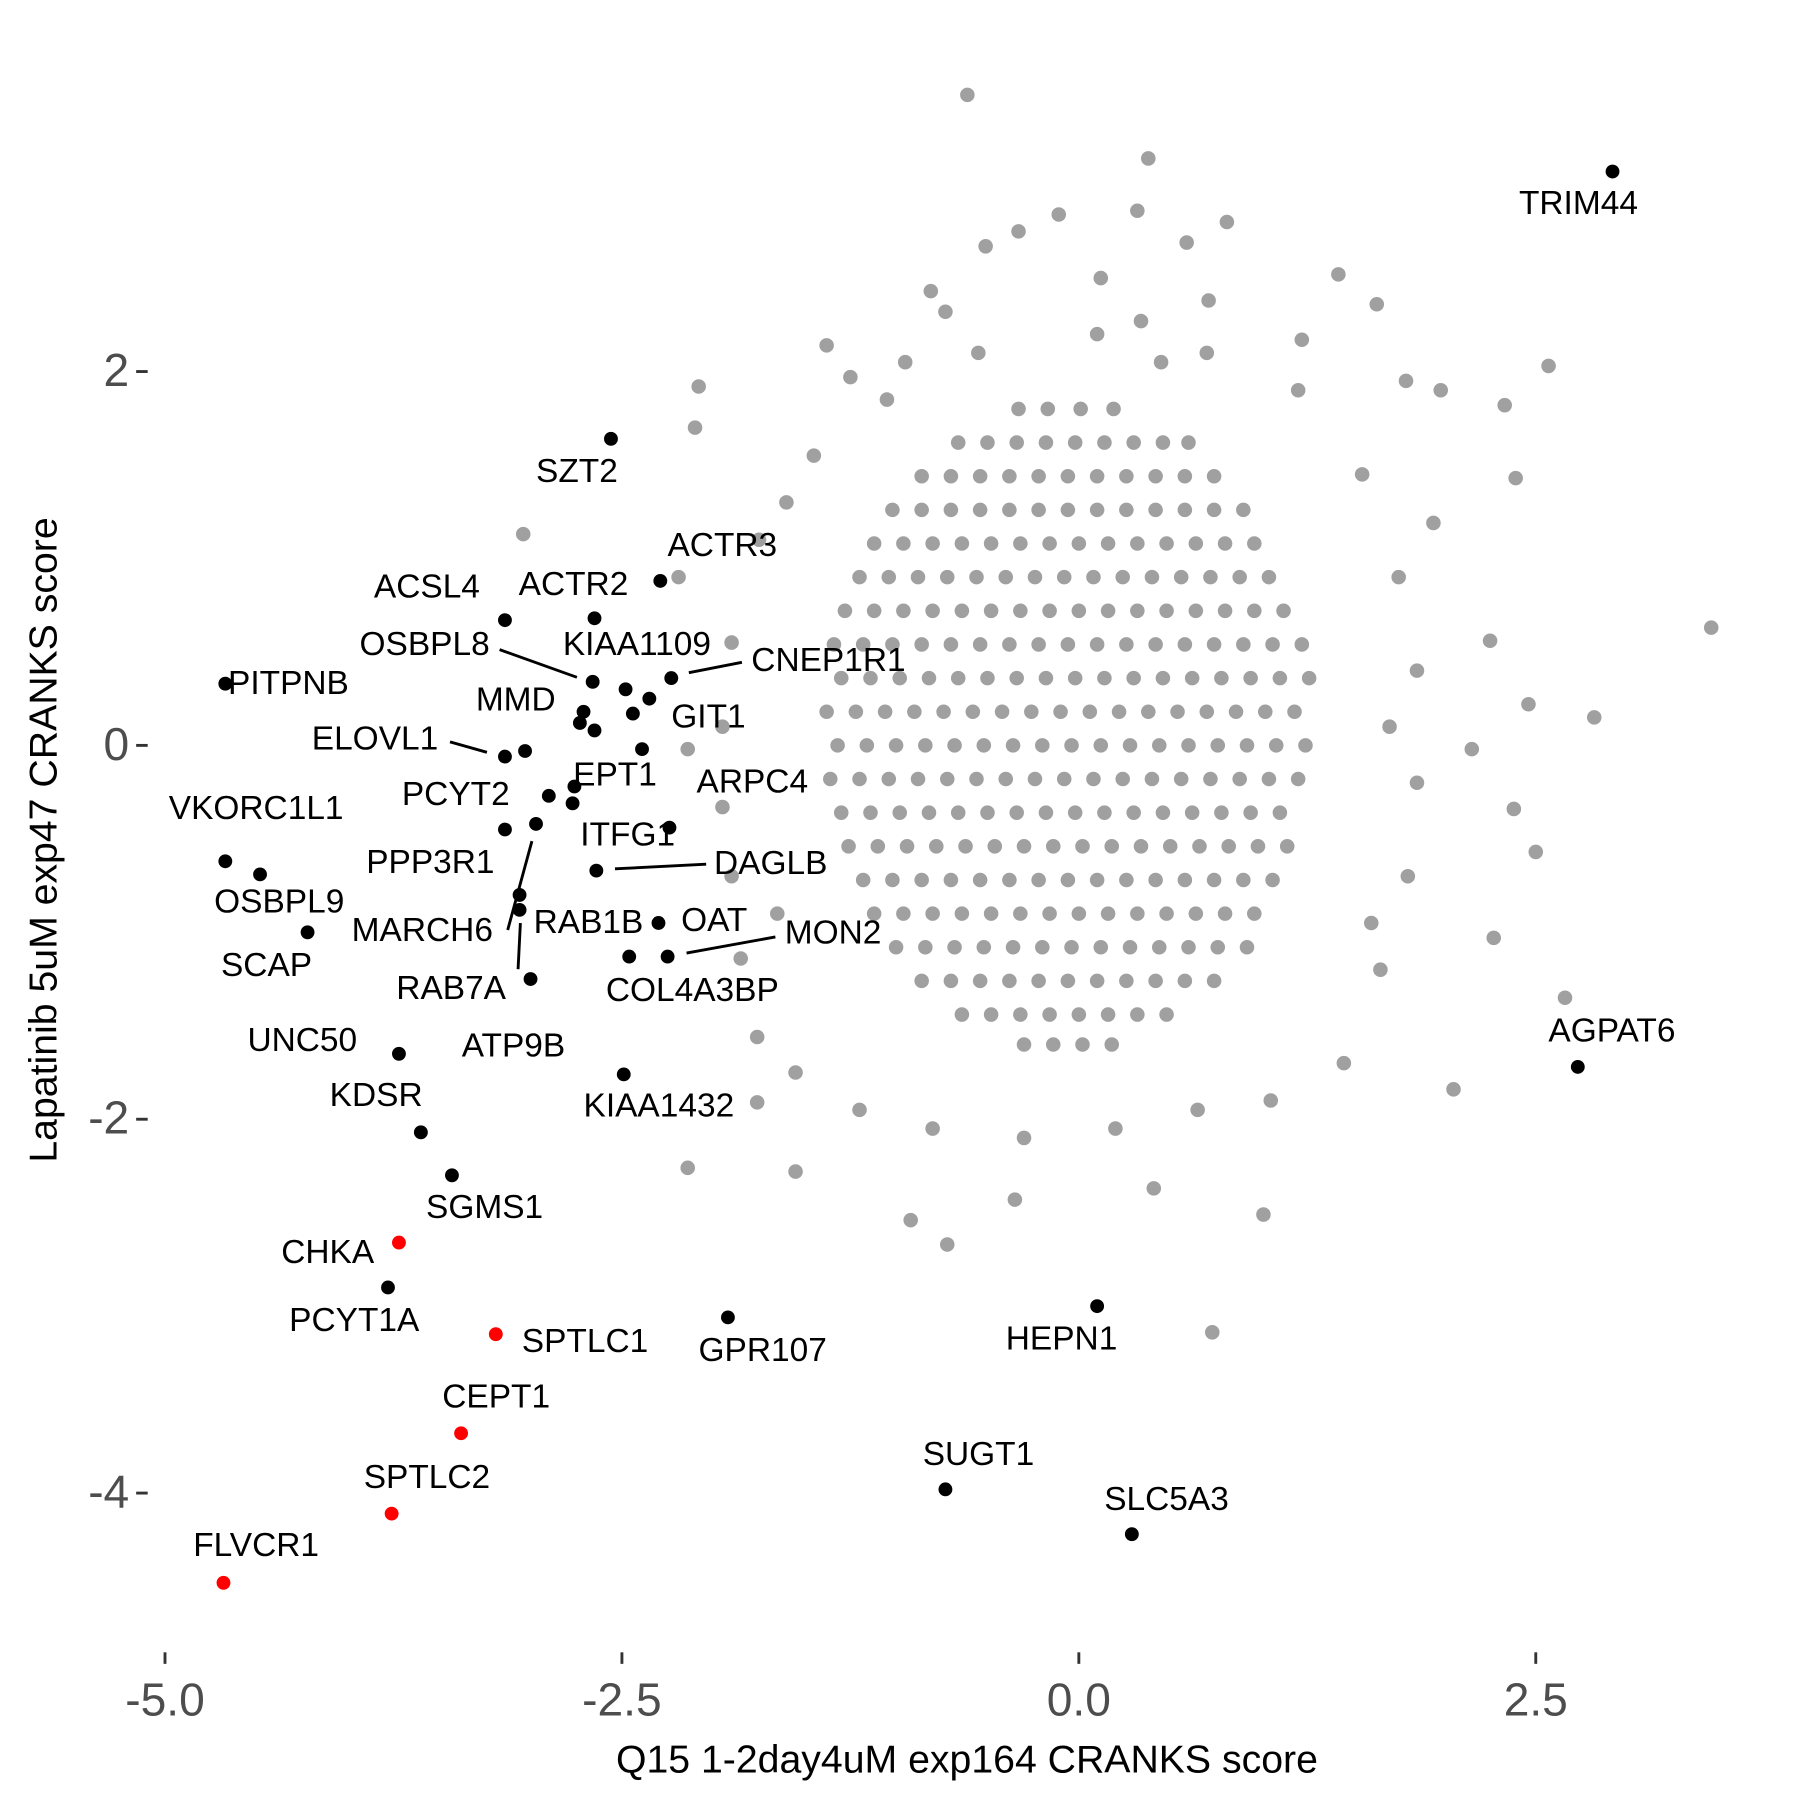  What do you see at coordinates (430, 862) in the screenshot?
I see `point-label: PPP3R1` at bounding box center [430, 862].